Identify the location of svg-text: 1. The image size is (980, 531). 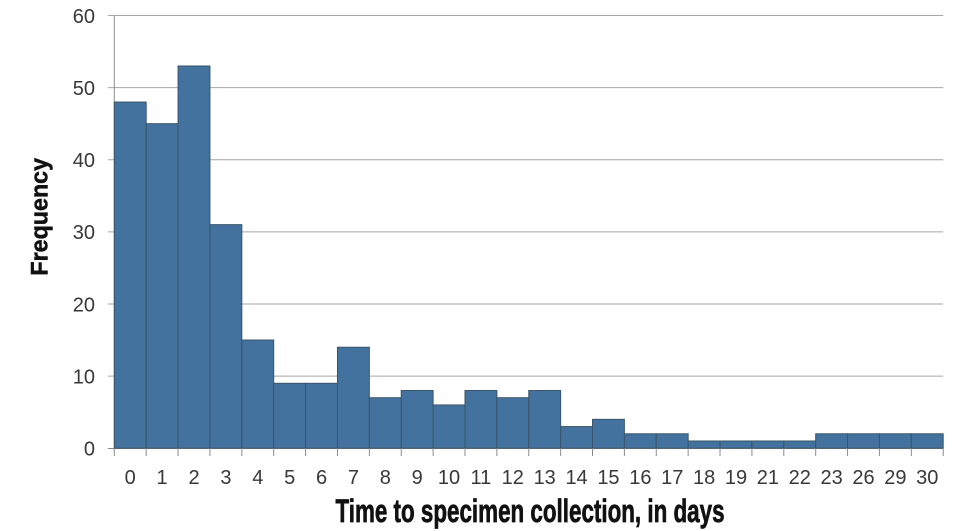
(162, 478).